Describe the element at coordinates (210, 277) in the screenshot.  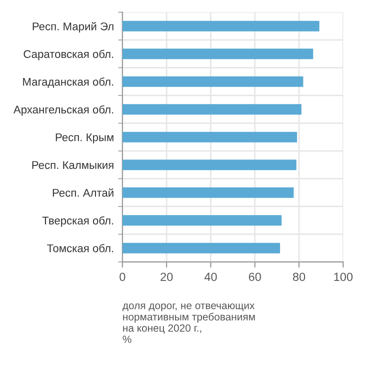
I see `x-tick-label: 40` at that location.